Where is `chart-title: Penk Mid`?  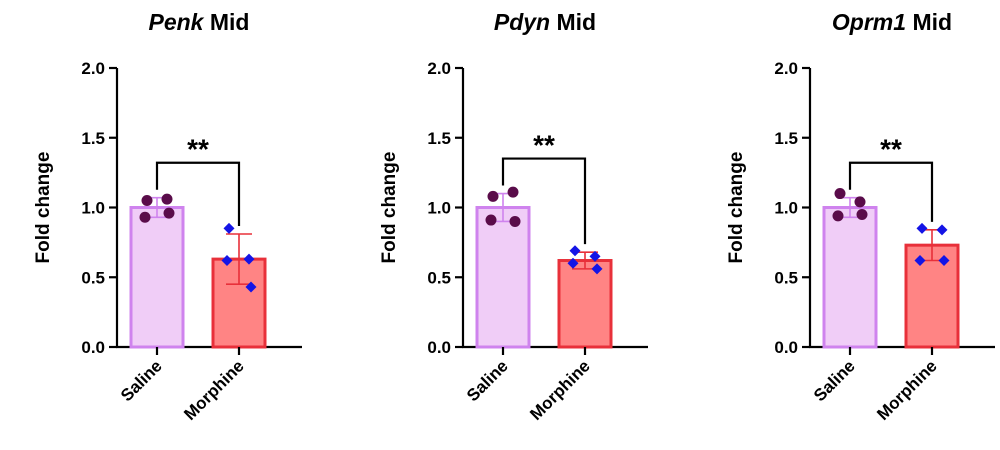 chart-title: Penk Mid is located at coordinates (199, 22).